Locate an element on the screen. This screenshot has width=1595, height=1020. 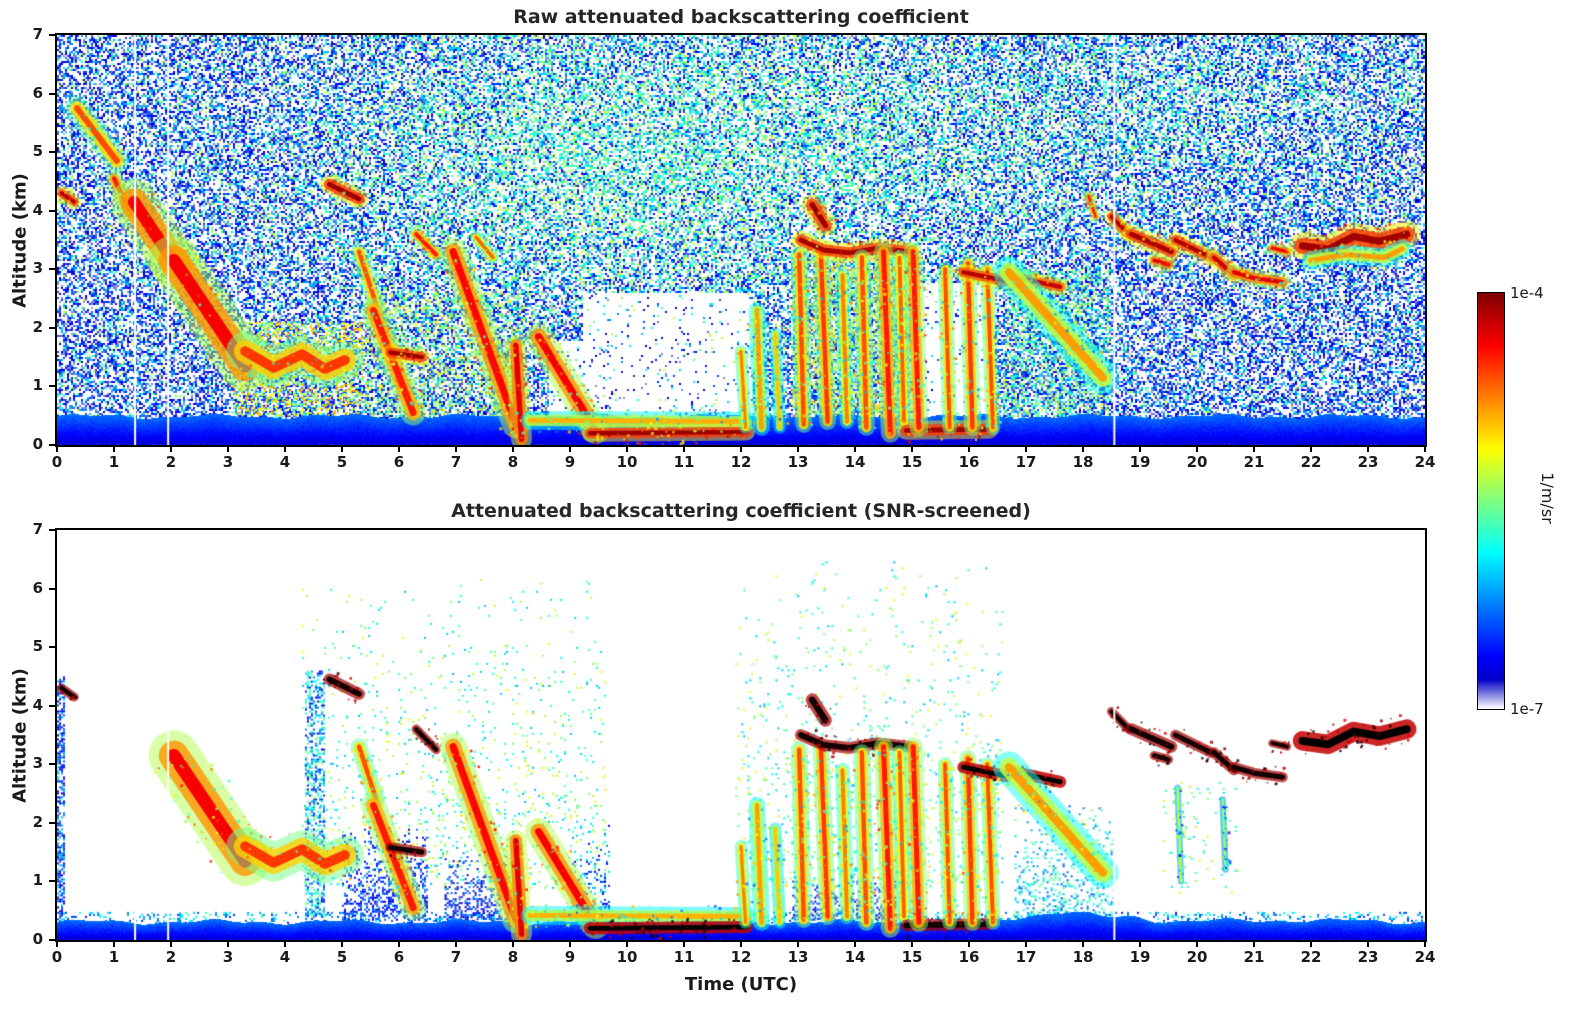
y-tick-label: 2 is located at coordinates (37, 821).